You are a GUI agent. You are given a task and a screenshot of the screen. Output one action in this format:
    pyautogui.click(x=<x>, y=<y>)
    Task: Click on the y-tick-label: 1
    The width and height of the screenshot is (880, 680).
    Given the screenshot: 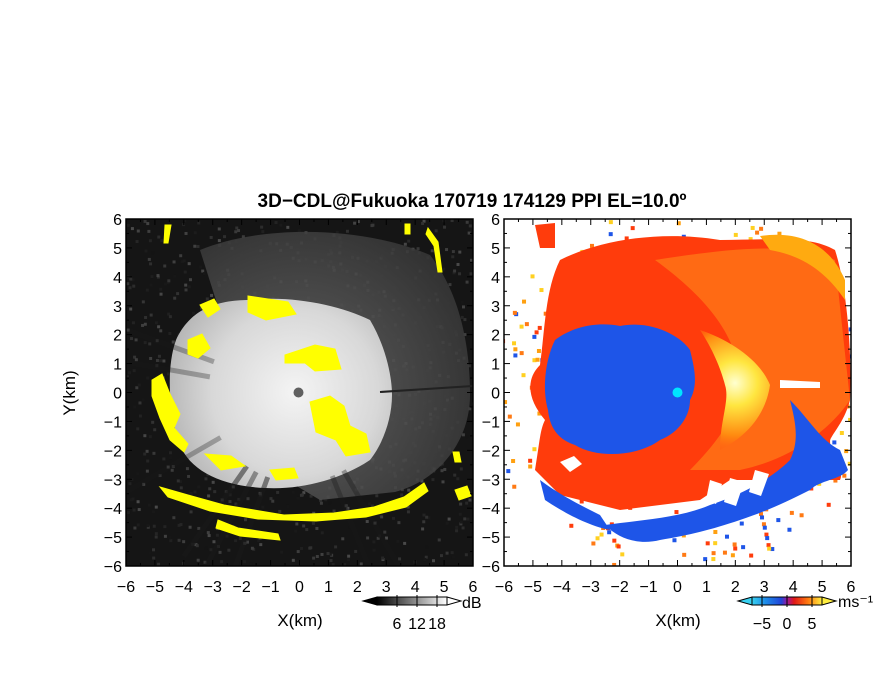 What is the action you would take?
    pyautogui.click(x=495, y=365)
    